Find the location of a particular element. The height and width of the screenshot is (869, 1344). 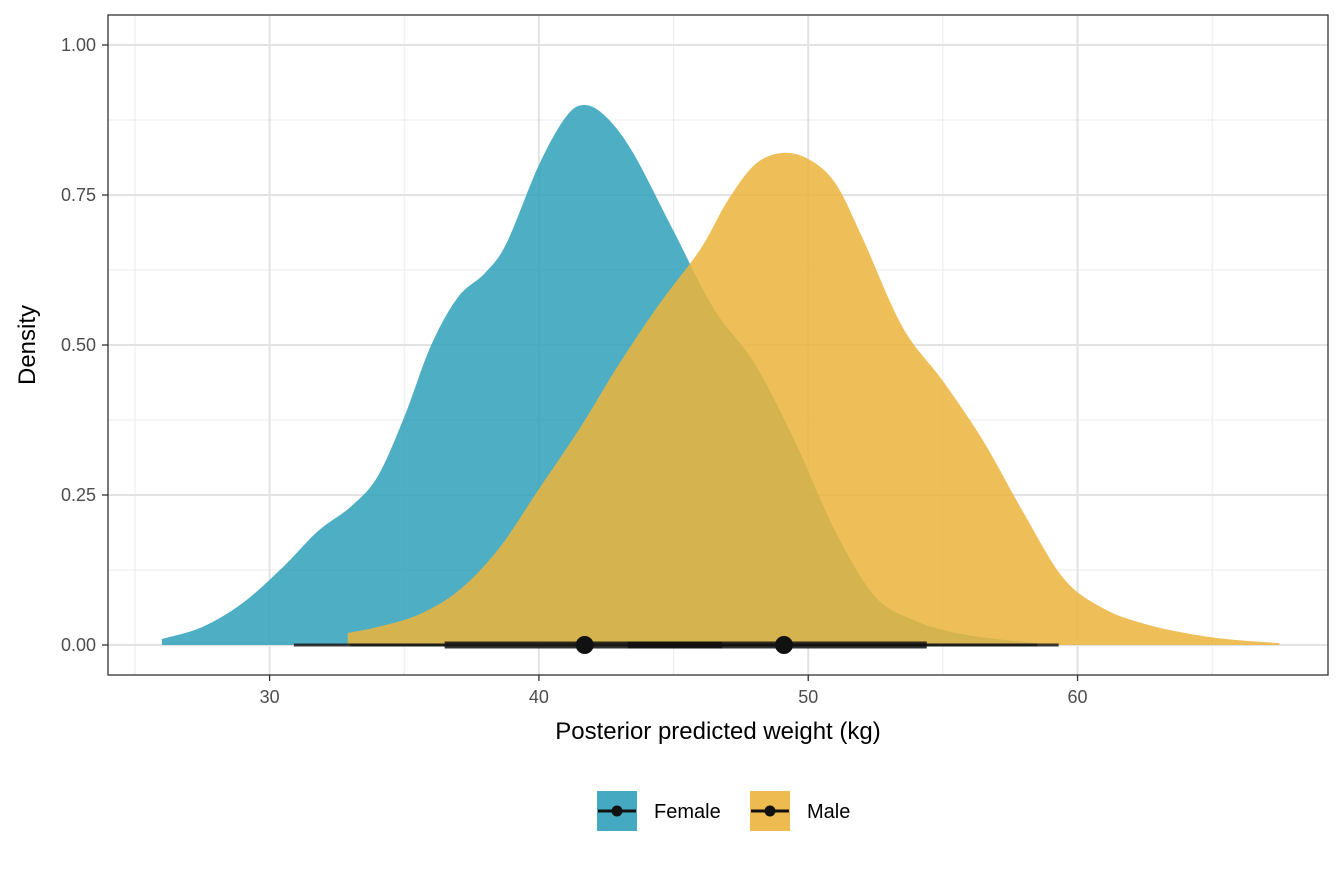

x-axis-title: Posterior predicted weight (kg) is located at coordinates (717, 731).